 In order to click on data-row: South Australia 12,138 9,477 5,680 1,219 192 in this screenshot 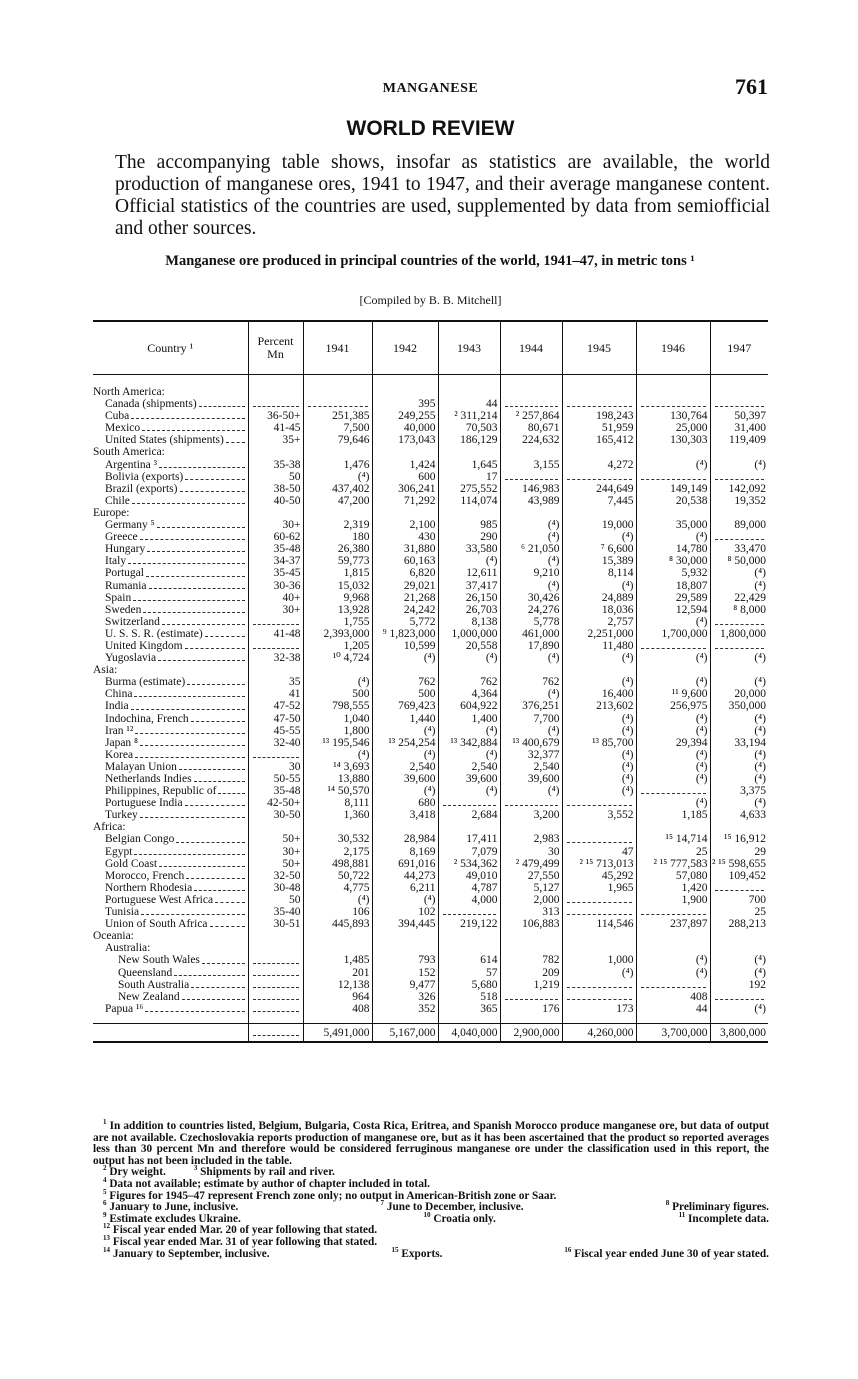, I will do `click(430, 984)`.